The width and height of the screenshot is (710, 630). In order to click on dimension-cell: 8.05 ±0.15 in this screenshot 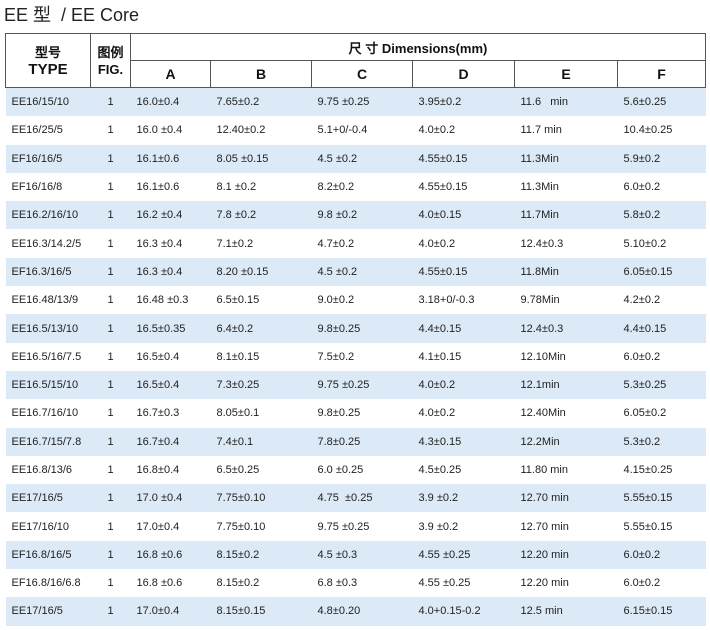, I will do `click(261, 158)`.